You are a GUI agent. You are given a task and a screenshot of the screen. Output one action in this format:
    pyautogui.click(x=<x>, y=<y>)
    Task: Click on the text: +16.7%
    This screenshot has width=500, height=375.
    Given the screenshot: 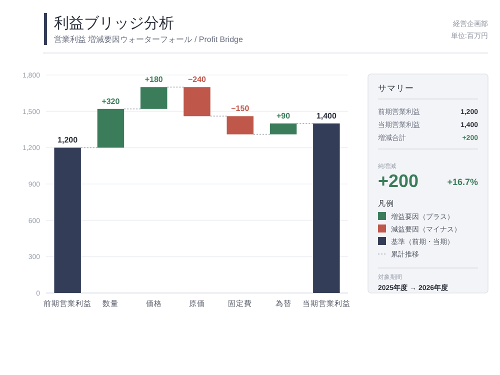 What is the action you would take?
    pyautogui.click(x=462, y=182)
    